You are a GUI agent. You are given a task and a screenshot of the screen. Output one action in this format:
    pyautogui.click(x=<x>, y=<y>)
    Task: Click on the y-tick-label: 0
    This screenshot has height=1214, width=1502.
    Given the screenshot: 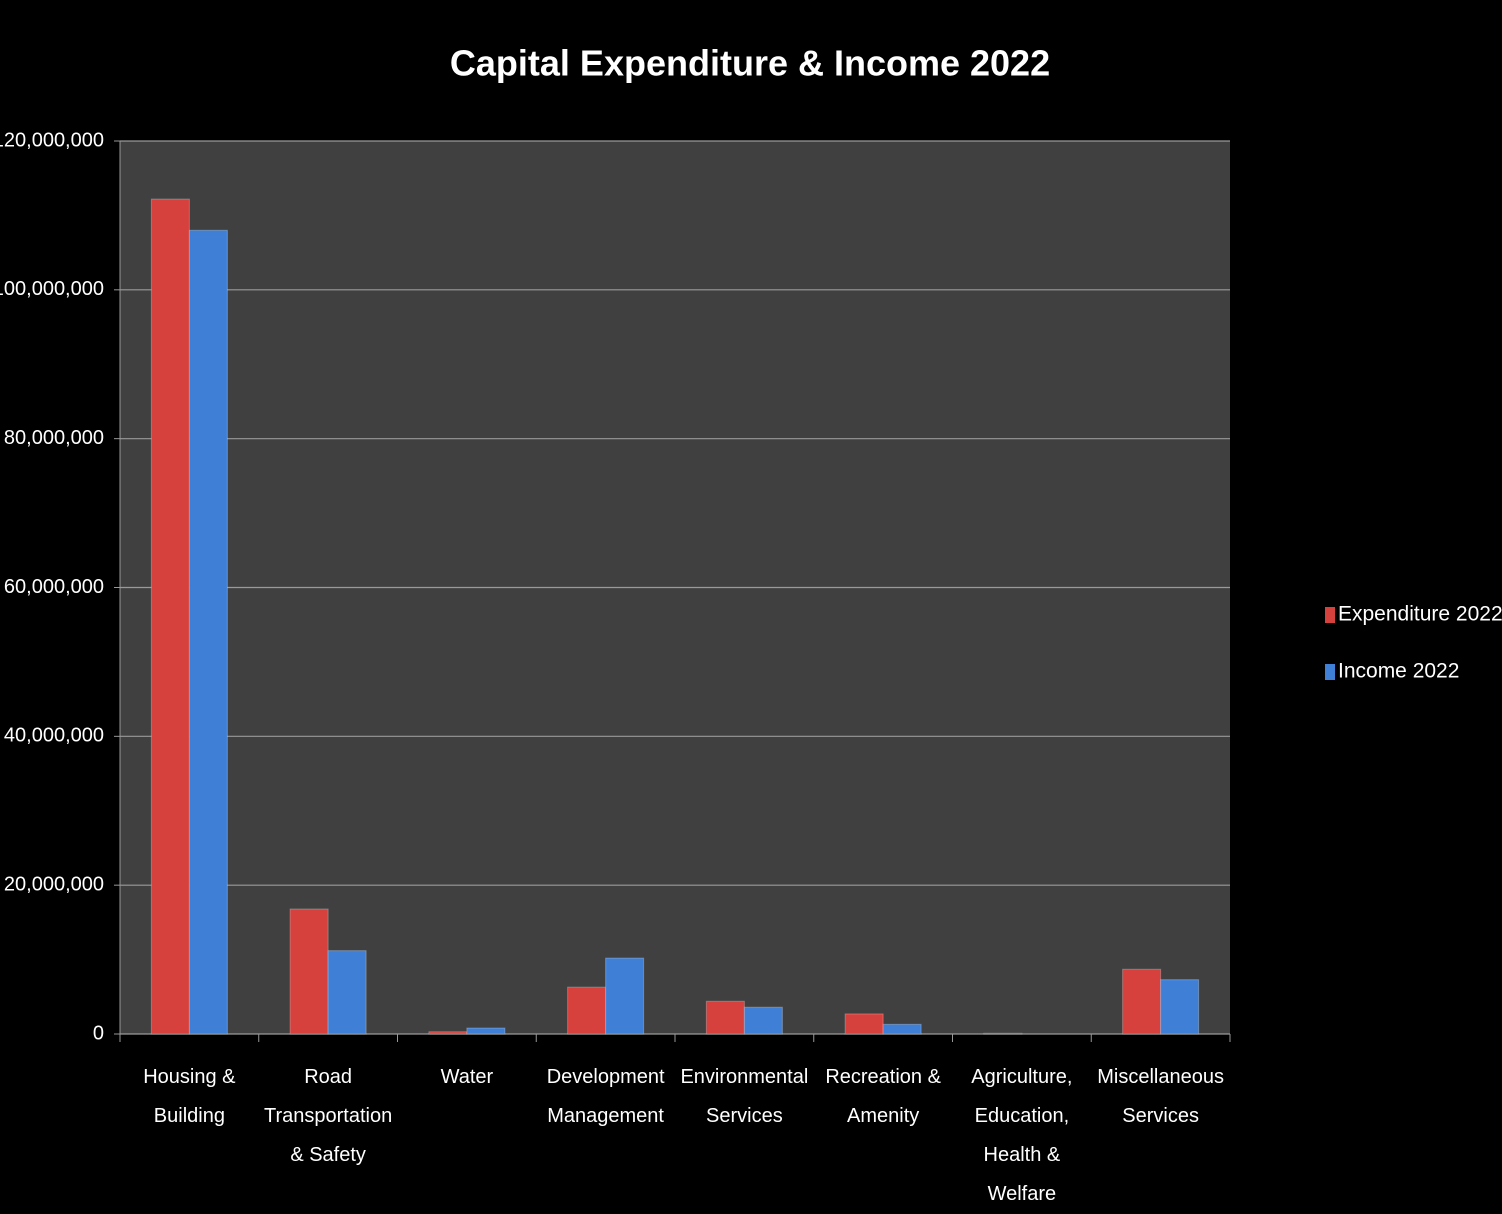 What is the action you would take?
    pyautogui.click(x=98, y=1033)
    